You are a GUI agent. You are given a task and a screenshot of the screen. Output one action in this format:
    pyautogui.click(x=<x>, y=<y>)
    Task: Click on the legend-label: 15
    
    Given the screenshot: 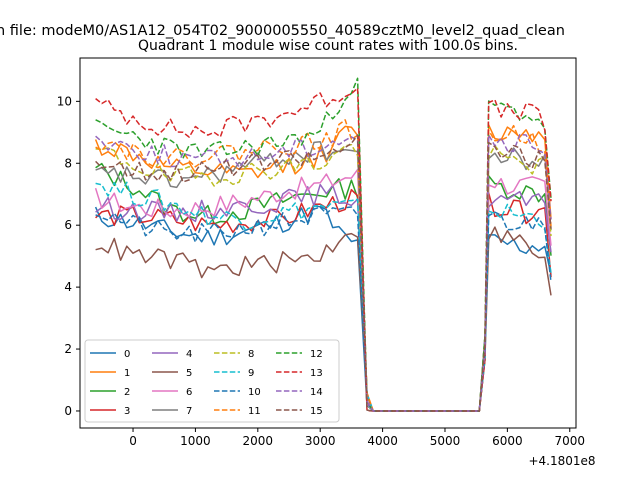 What is the action you would take?
    pyautogui.click(x=316, y=411)
    